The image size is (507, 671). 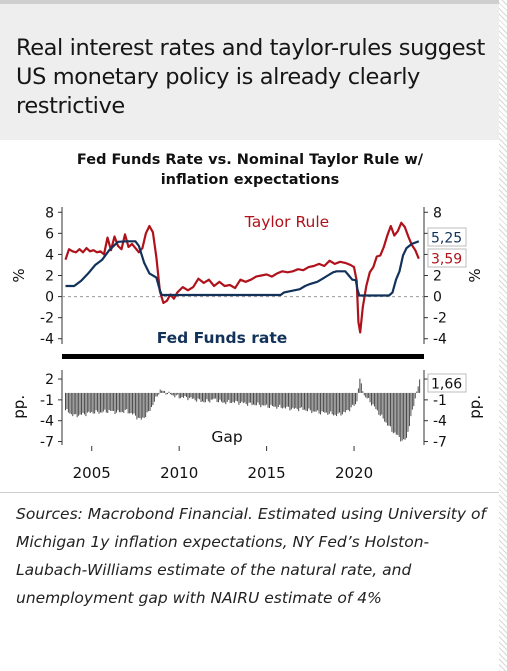 I want to click on hatch-border, so click(x=503, y=335).